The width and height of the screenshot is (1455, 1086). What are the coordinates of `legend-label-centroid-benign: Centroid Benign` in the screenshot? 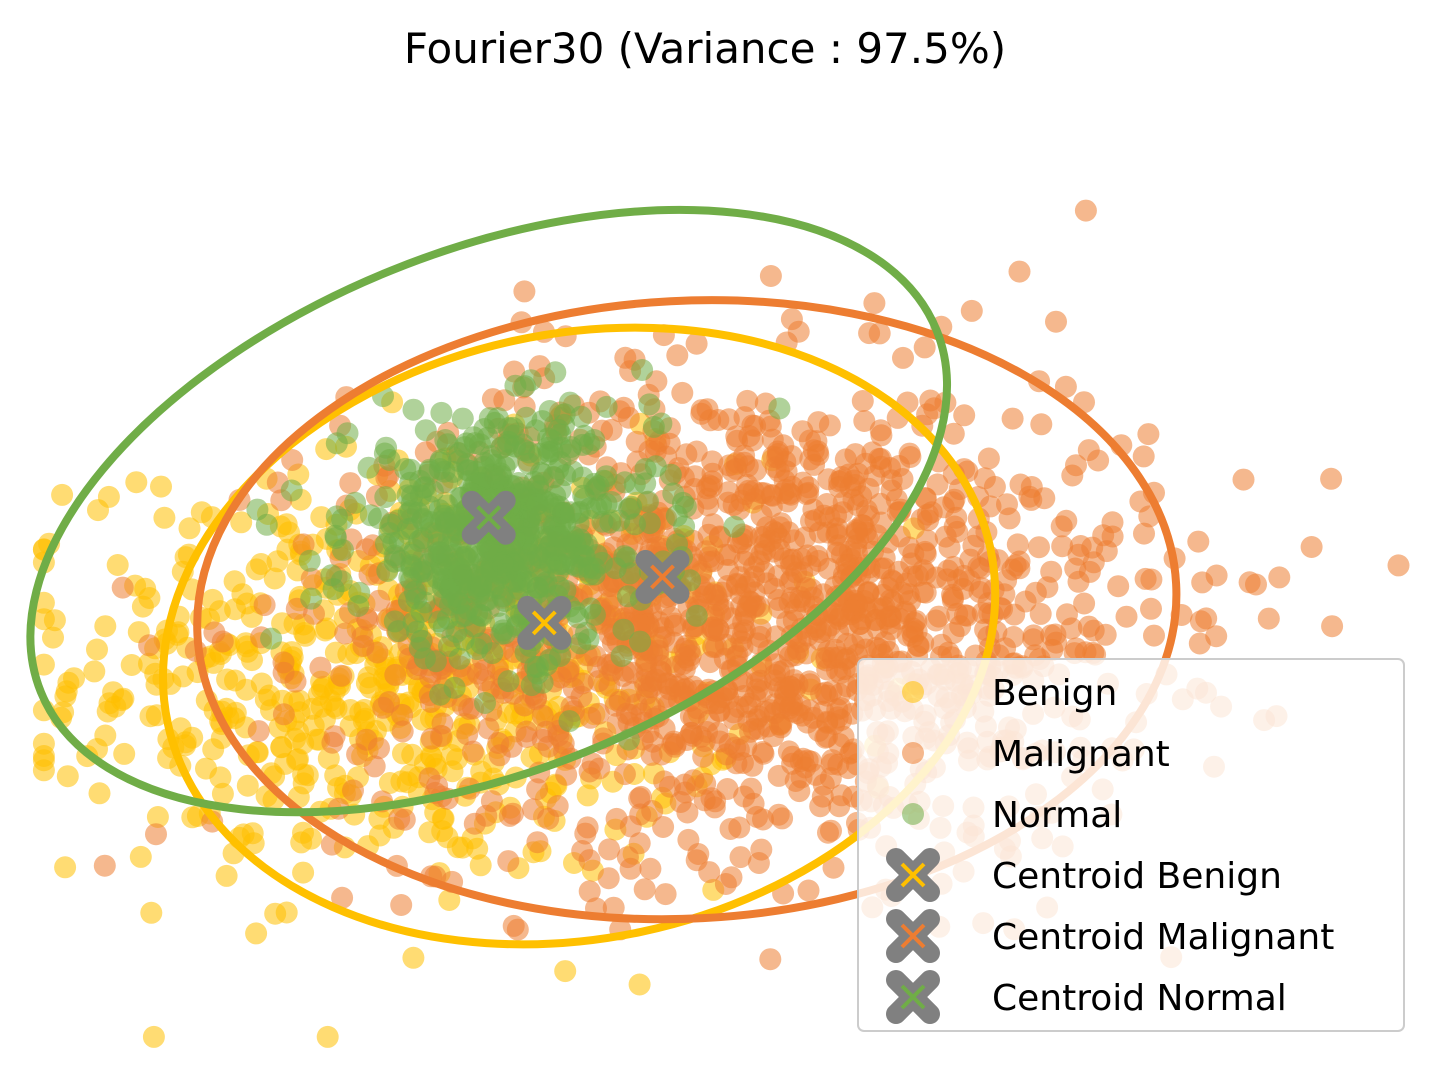 It's located at (1137, 876).